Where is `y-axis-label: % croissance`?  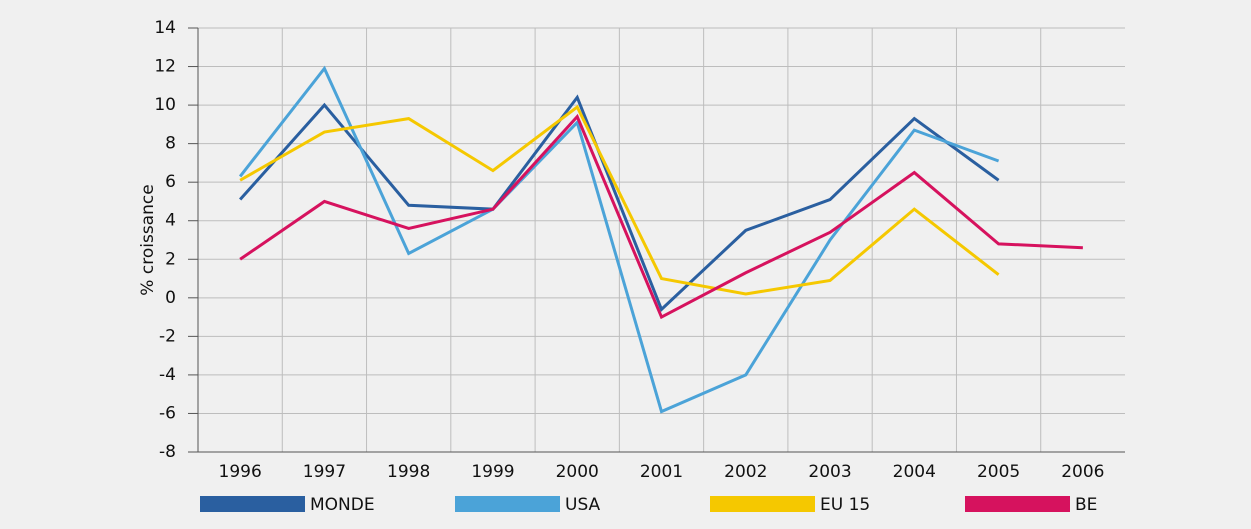 y-axis-label: % croissance is located at coordinates (148, 239).